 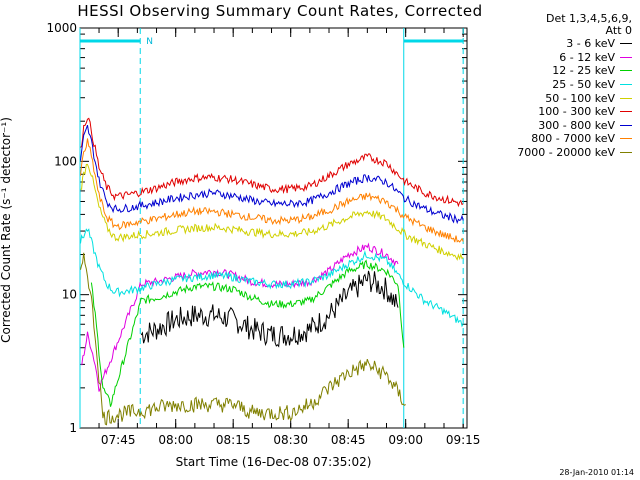 What do you see at coordinates (555, 58) in the screenshot?
I see `legend-entry: 6 - 12 keV` at bounding box center [555, 58].